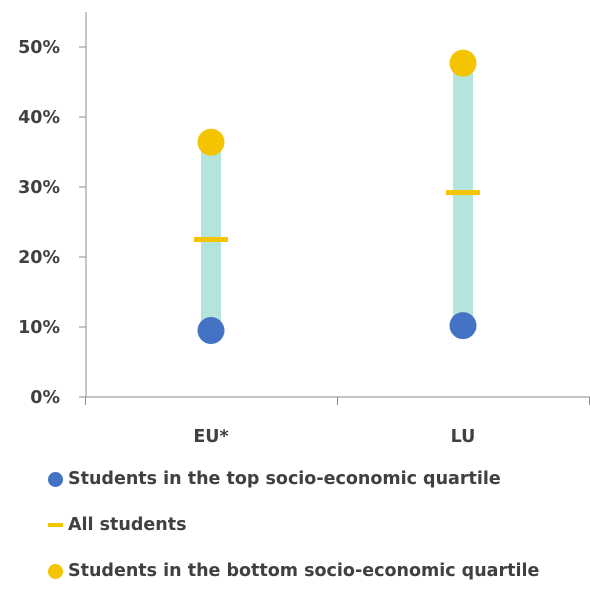 This screenshot has width=590, height=606. Describe the element at coordinates (39, 118) in the screenshot. I see `y-tick-label: 40%` at that location.